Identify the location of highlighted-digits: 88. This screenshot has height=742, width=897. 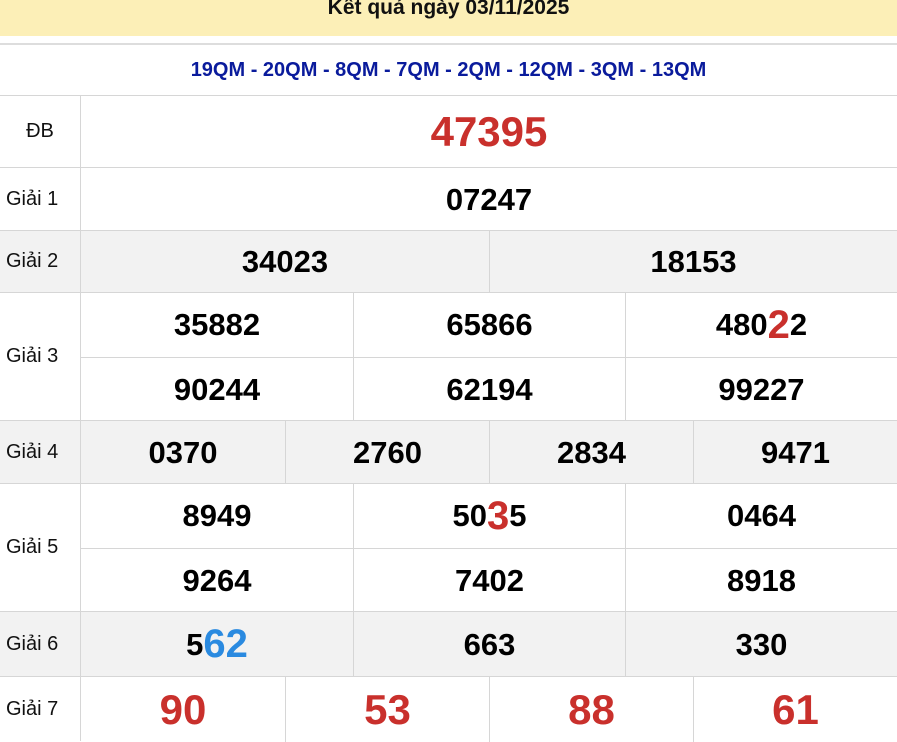
(591, 709).